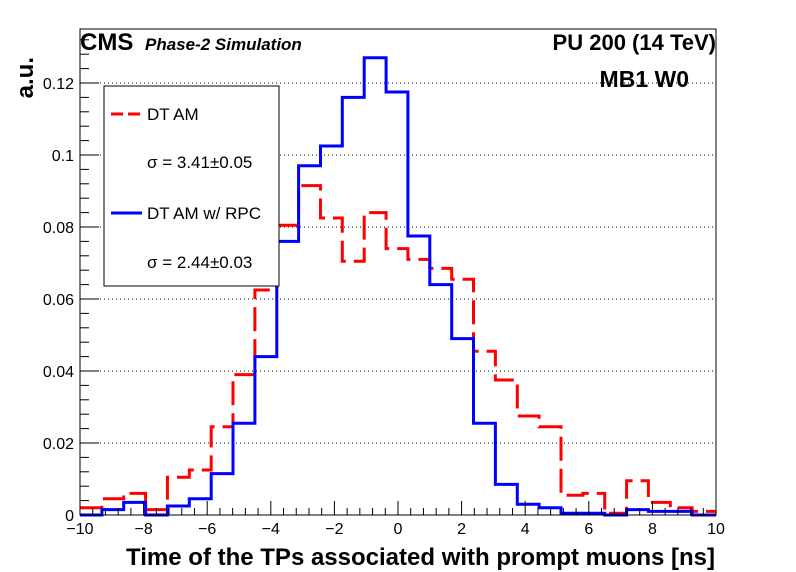 This screenshot has width=796, height=572. Describe the element at coordinates (63, 156) in the screenshot. I see `y-tick-label: 0.1` at that location.